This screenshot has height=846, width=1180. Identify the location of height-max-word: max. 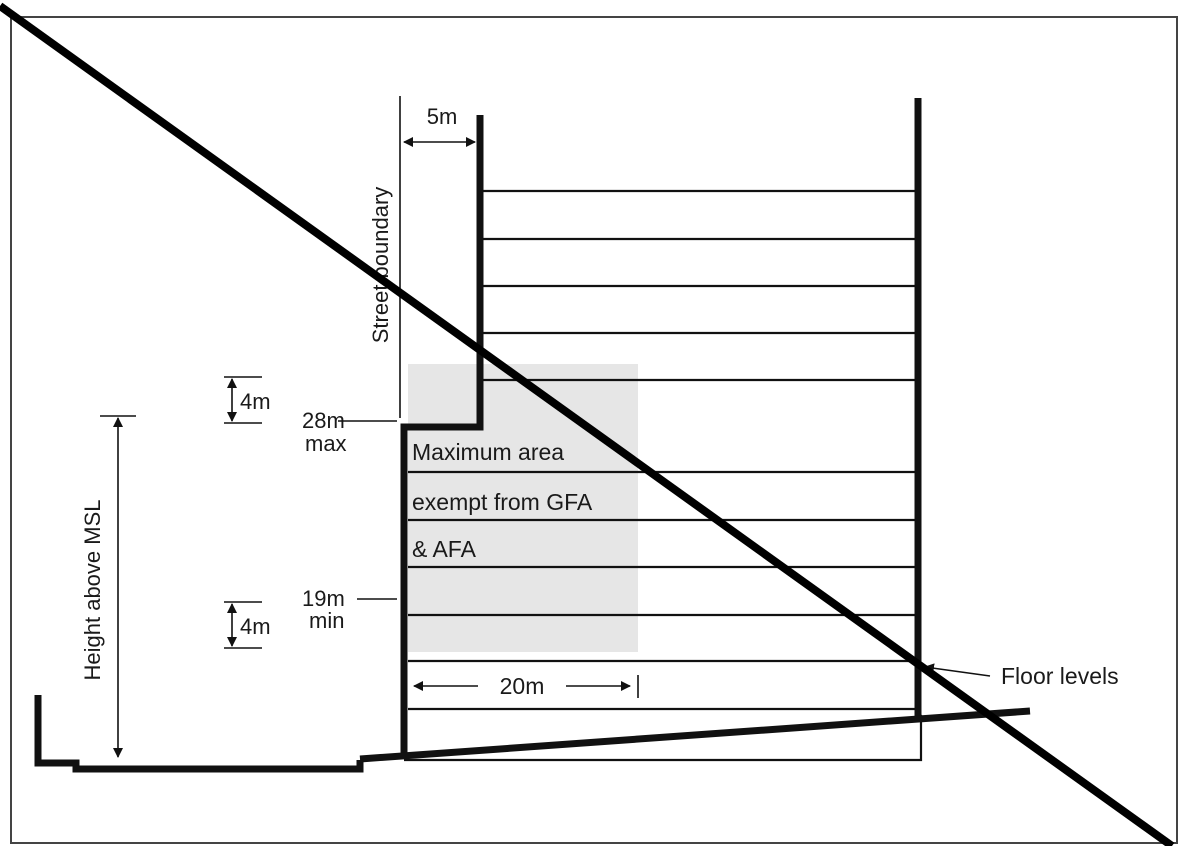
(326, 443).